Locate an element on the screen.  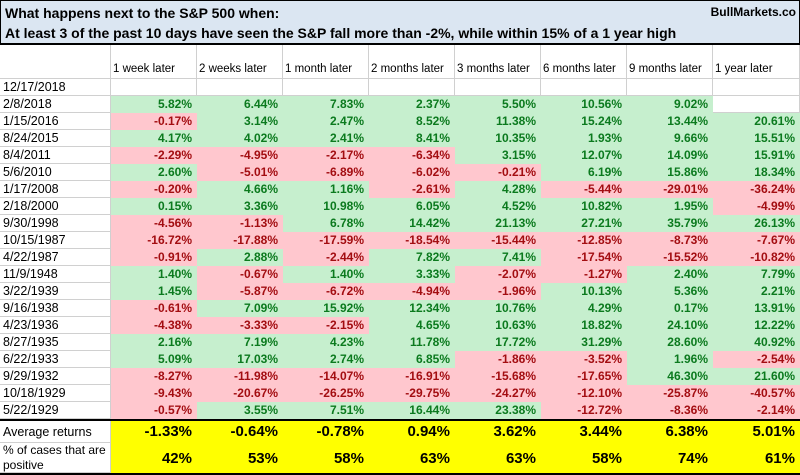
date-cell: 5/22/1929 is located at coordinates (55, 410).